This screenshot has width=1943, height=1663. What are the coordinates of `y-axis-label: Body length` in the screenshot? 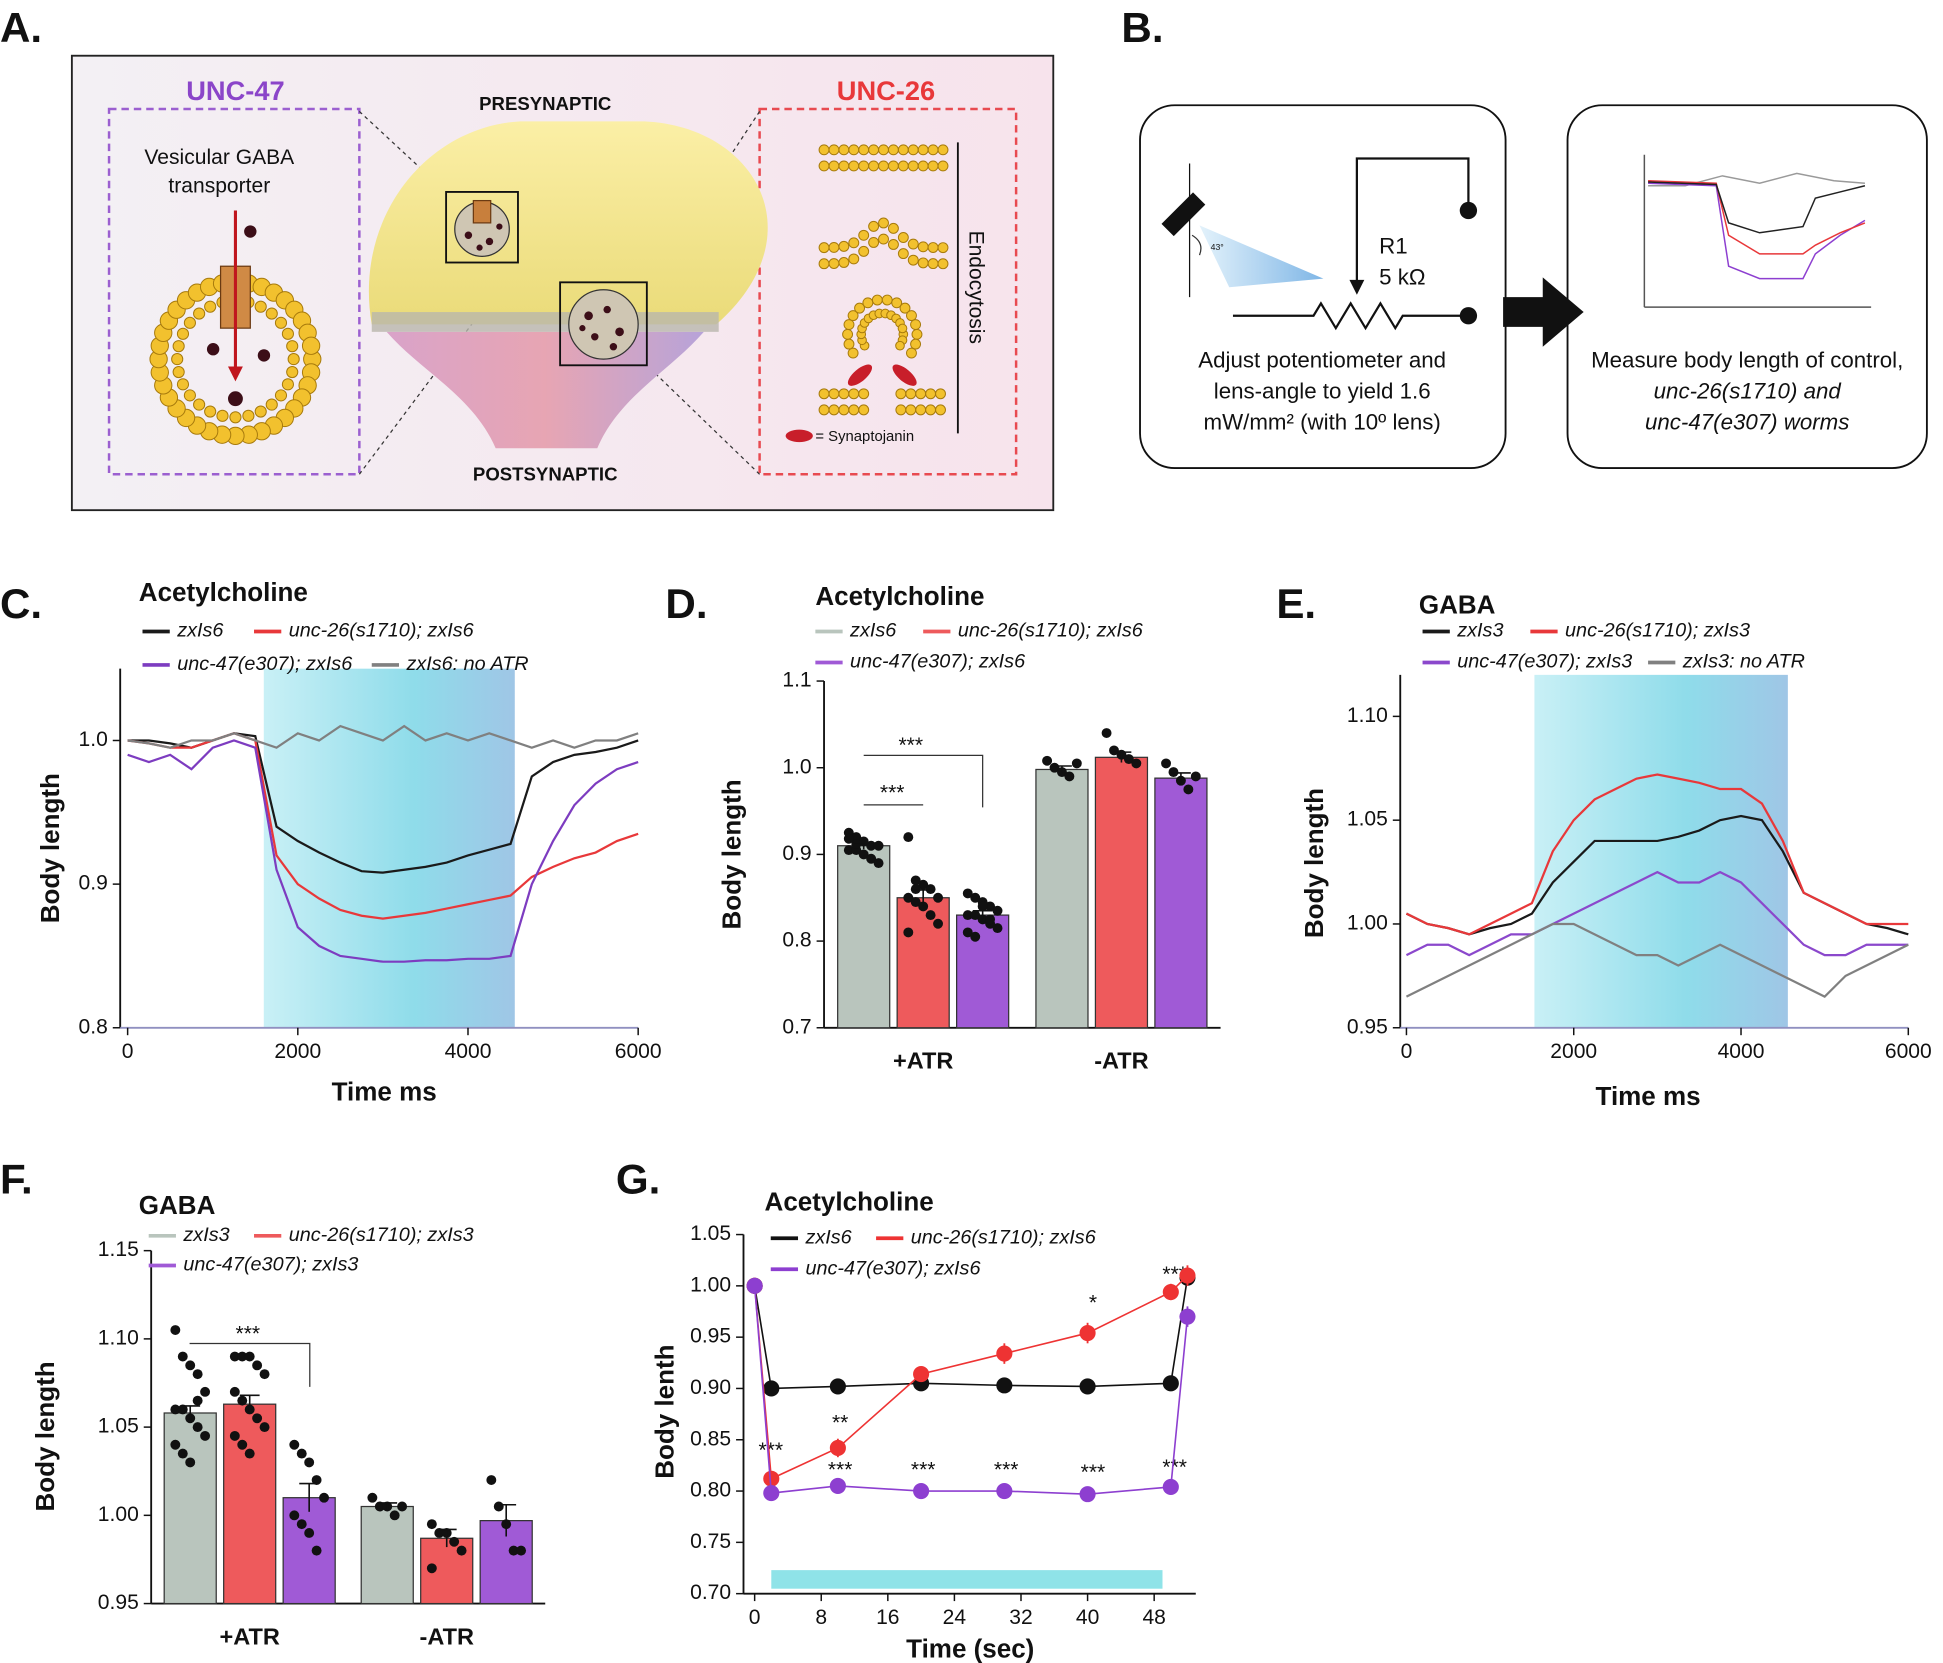 It's located at (45, 1436).